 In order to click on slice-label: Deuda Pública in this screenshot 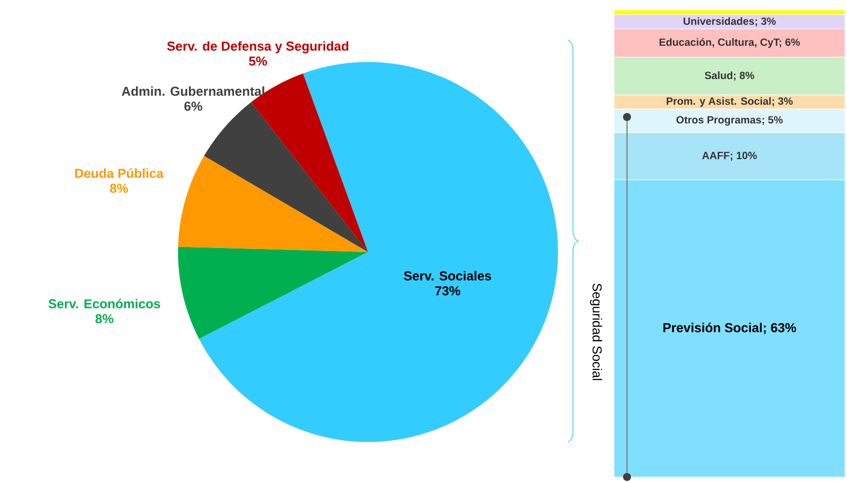, I will do `click(119, 173)`.